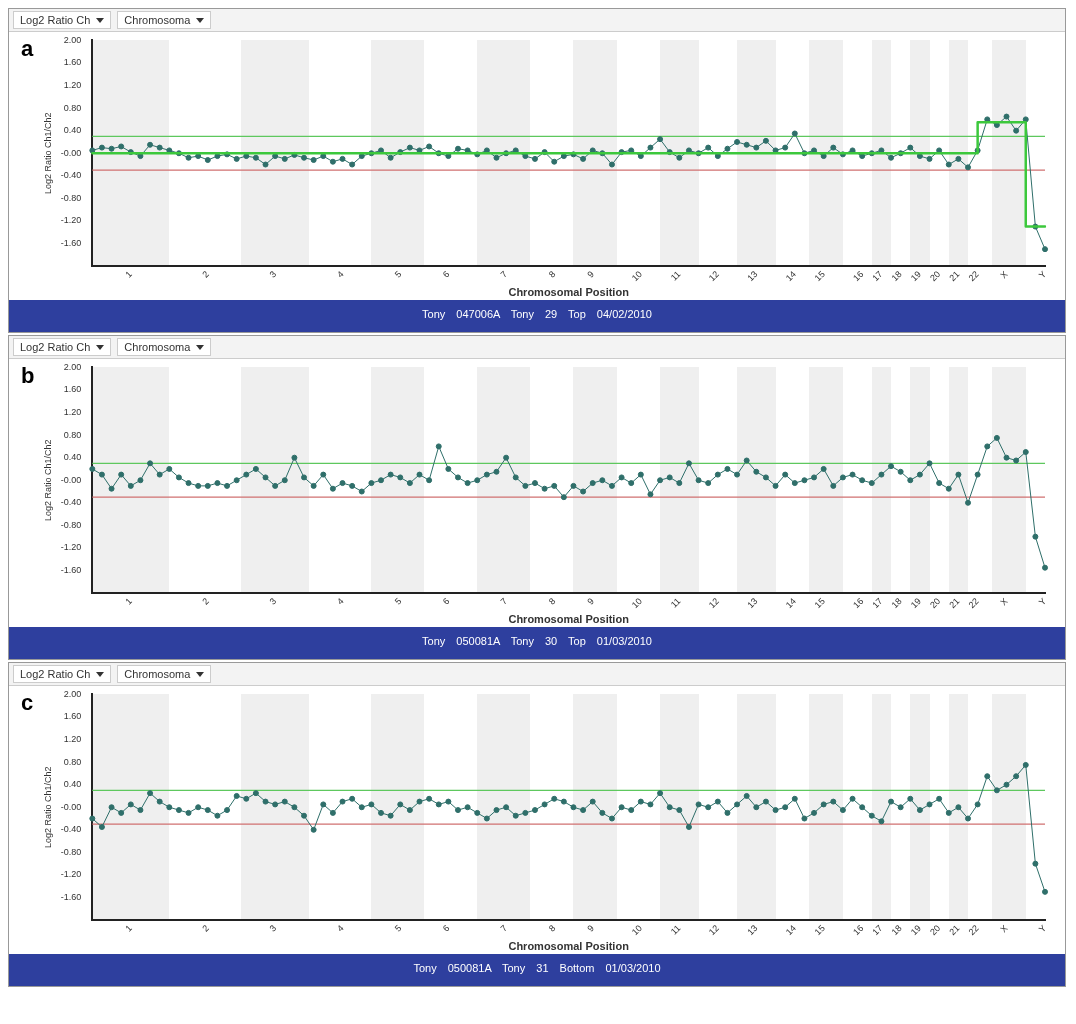 This screenshot has width=1076, height=1024. I want to click on text: Tony 050081A Tony 30 Top 01/03/2010, so click(537, 643).